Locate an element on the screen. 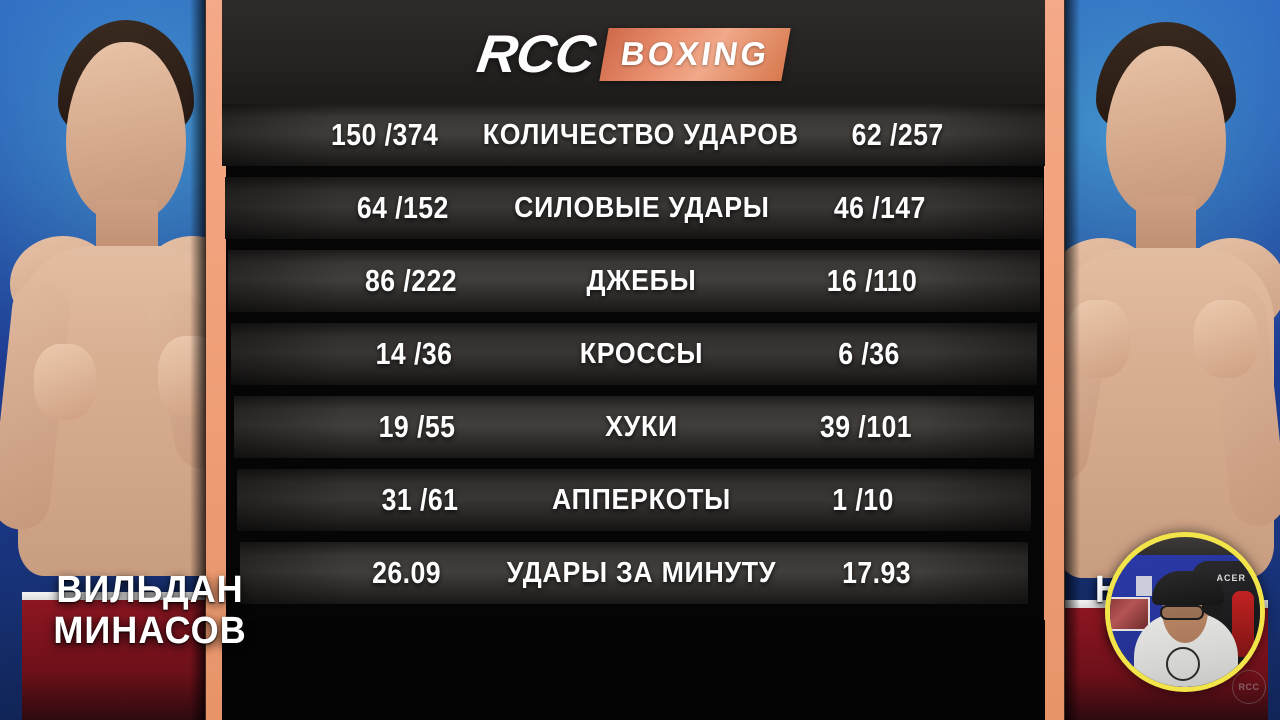 The height and width of the screenshot is (720, 1280). stat-value-left: 64 /152 is located at coordinates (402, 207).